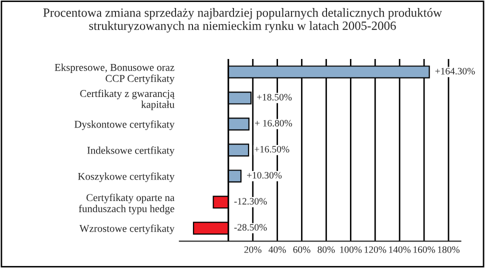  I want to click on y-tick-label: Ekspresowe, Bonusowe oraz CCP Certyfikaty, so click(114, 74).